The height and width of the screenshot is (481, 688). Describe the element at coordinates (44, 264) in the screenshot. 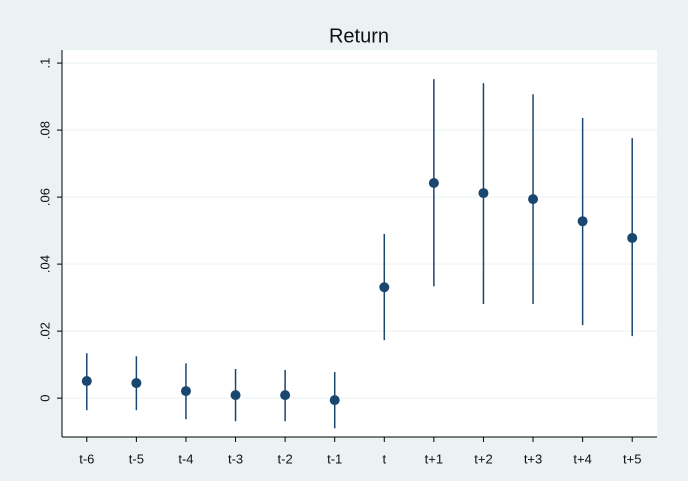

I see `y-tick-label: .04` at that location.